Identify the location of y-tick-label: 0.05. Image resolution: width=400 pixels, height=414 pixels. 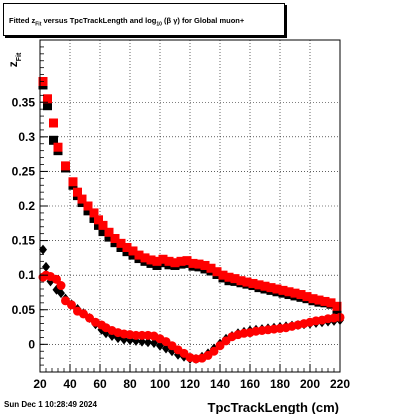
(24, 310).